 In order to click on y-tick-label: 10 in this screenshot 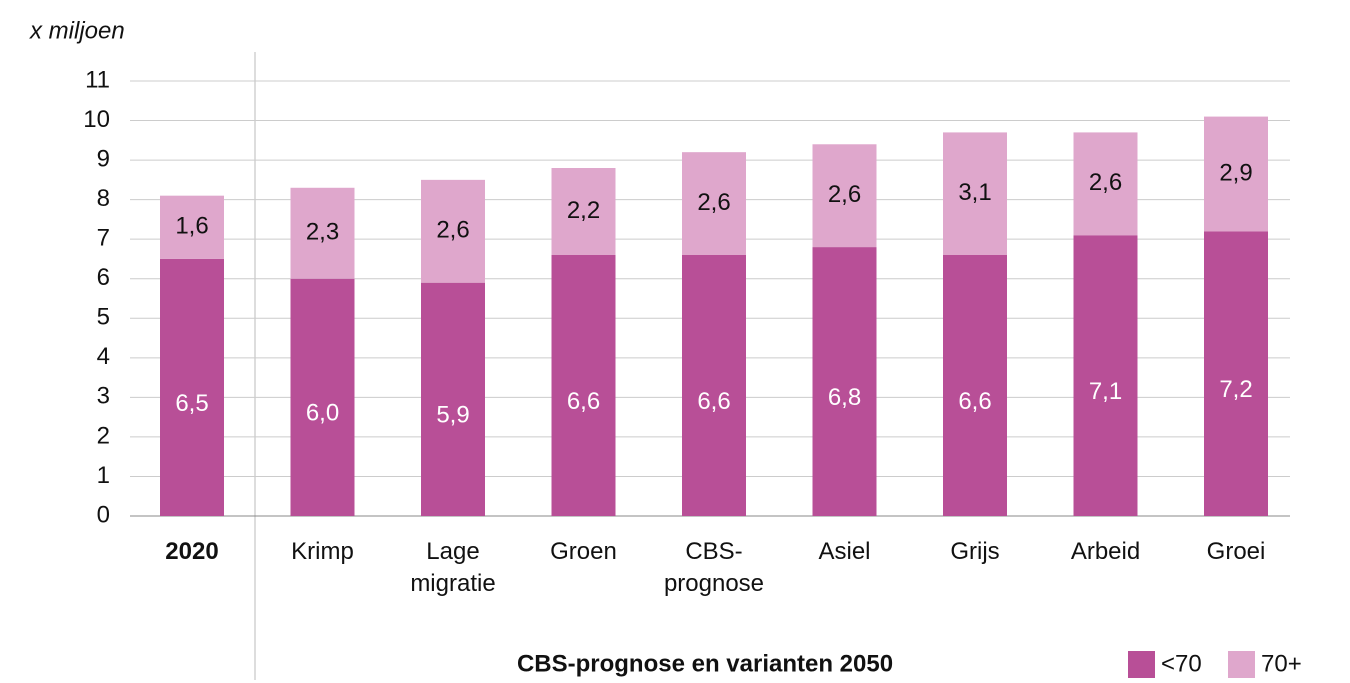, I will do `click(96, 119)`.